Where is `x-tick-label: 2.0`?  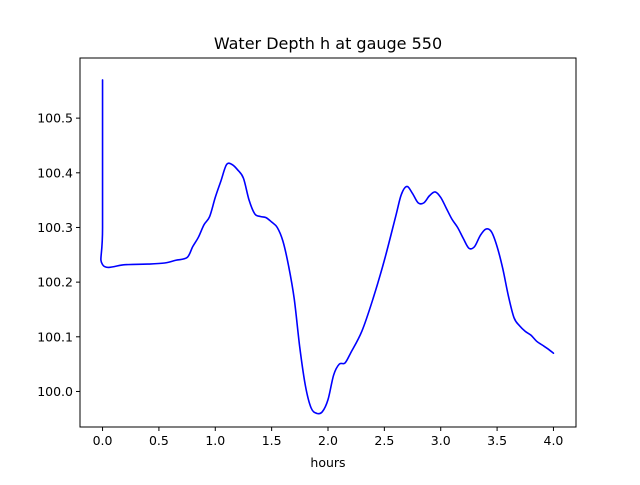 x-tick-label: 2.0 is located at coordinates (328, 440).